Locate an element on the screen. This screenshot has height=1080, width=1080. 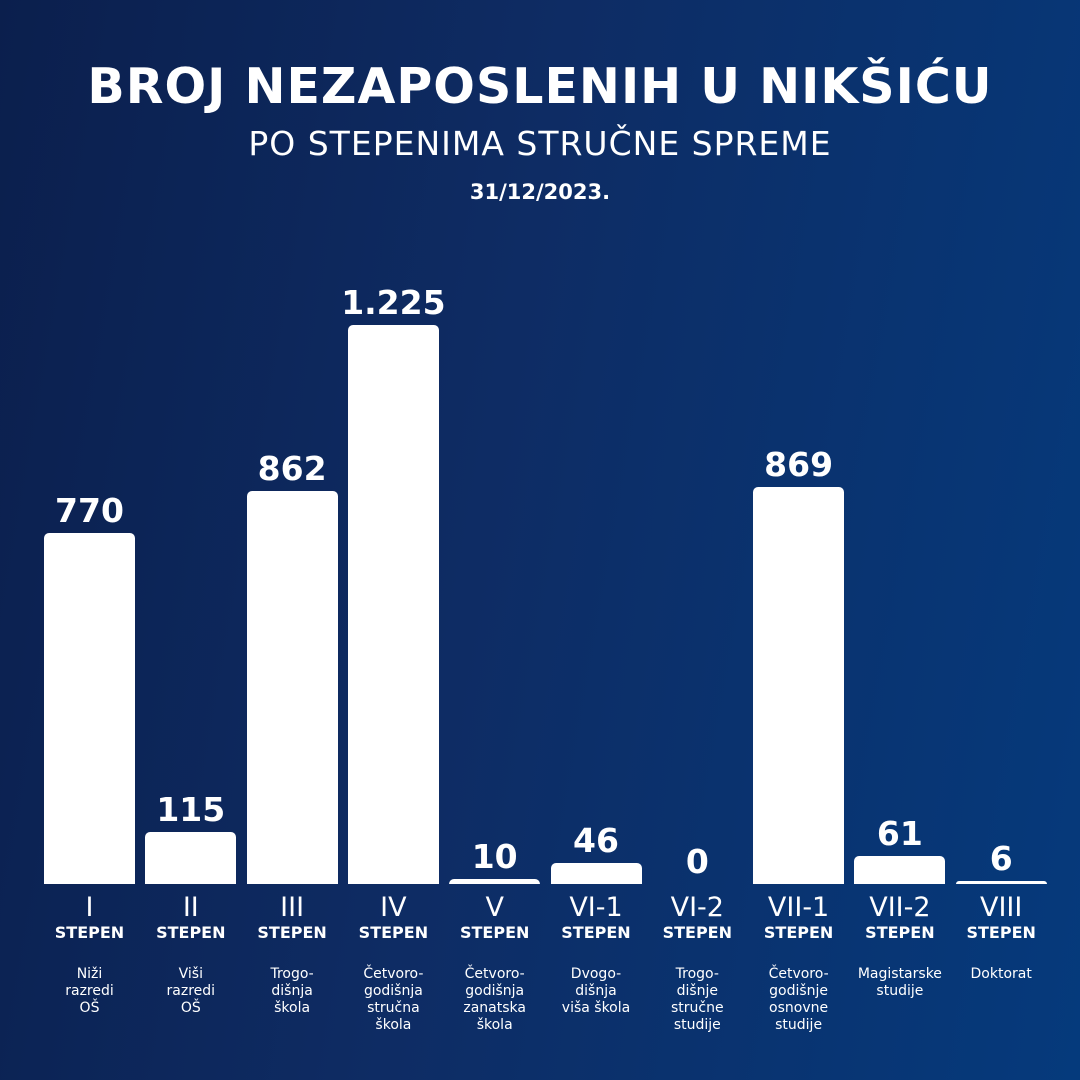
data-label-iv: 1.225 is located at coordinates (393, 302).